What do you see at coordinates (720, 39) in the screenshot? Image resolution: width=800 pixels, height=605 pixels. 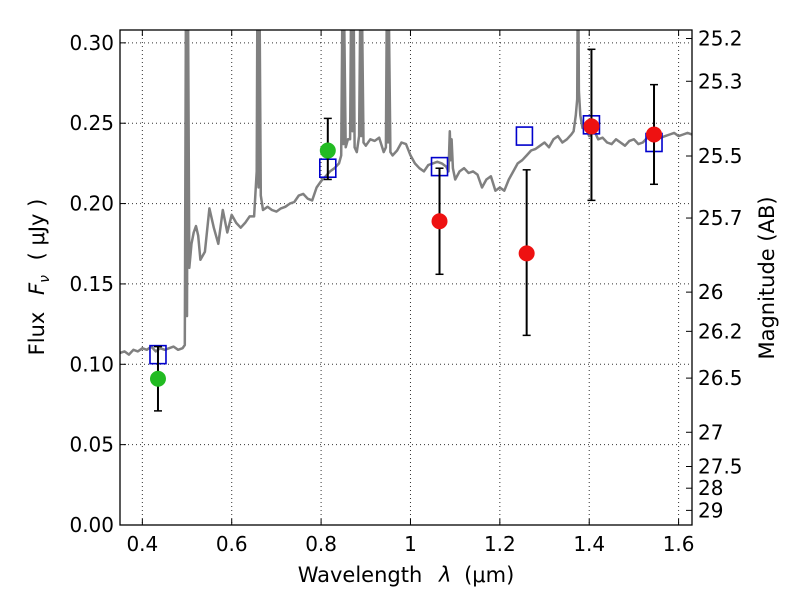 I see `y2-tick-label: 25.2` at bounding box center [720, 39].